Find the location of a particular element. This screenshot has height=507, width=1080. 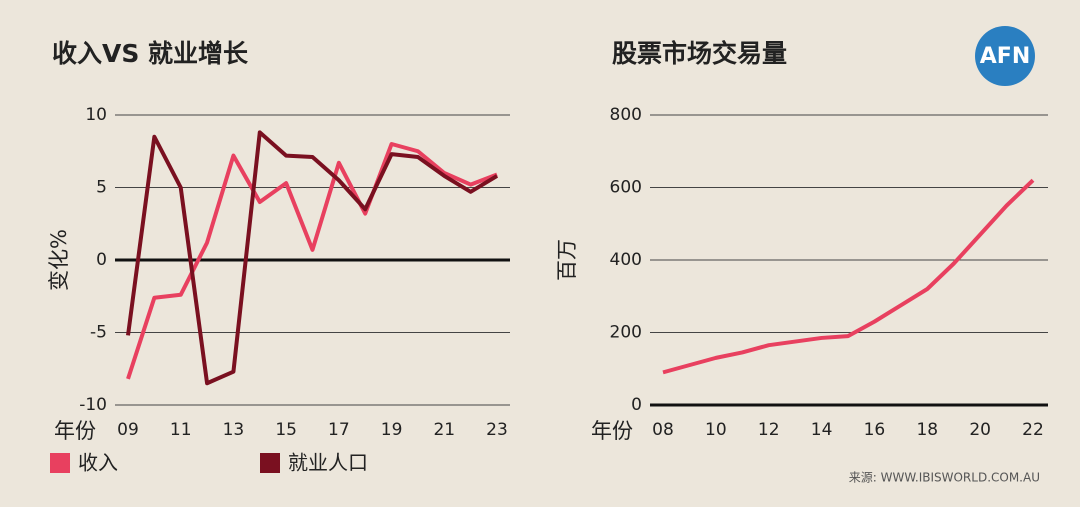

x-tick-label: 17 is located at coordinates (339, 430).